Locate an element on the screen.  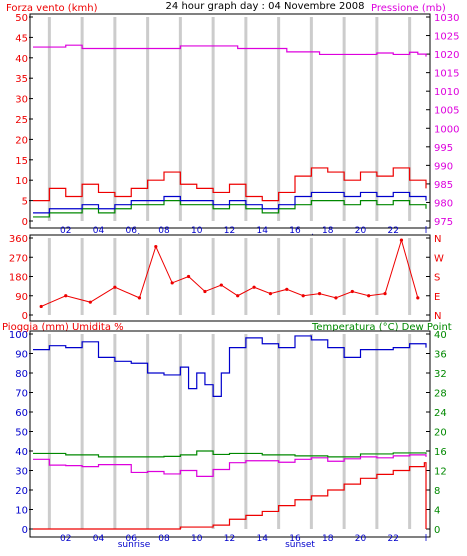
x-tick-2-9: 20 is located at coordinates (361, 539).